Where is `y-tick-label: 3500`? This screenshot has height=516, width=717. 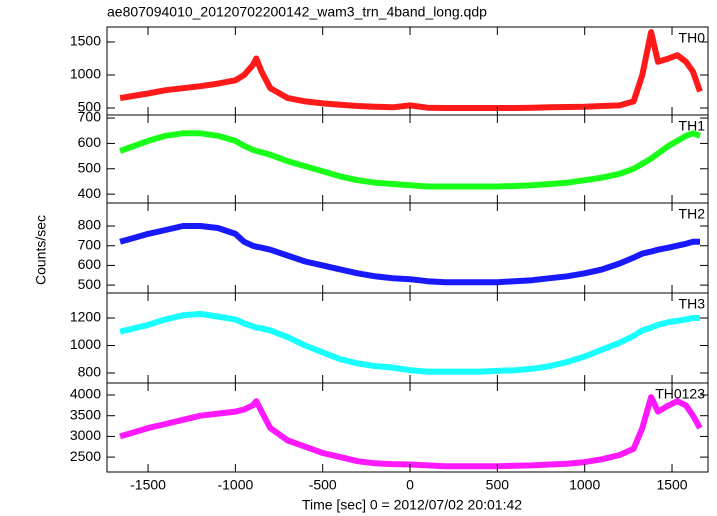
y-tick-label: 3500 is located at coordinates (85, 414).